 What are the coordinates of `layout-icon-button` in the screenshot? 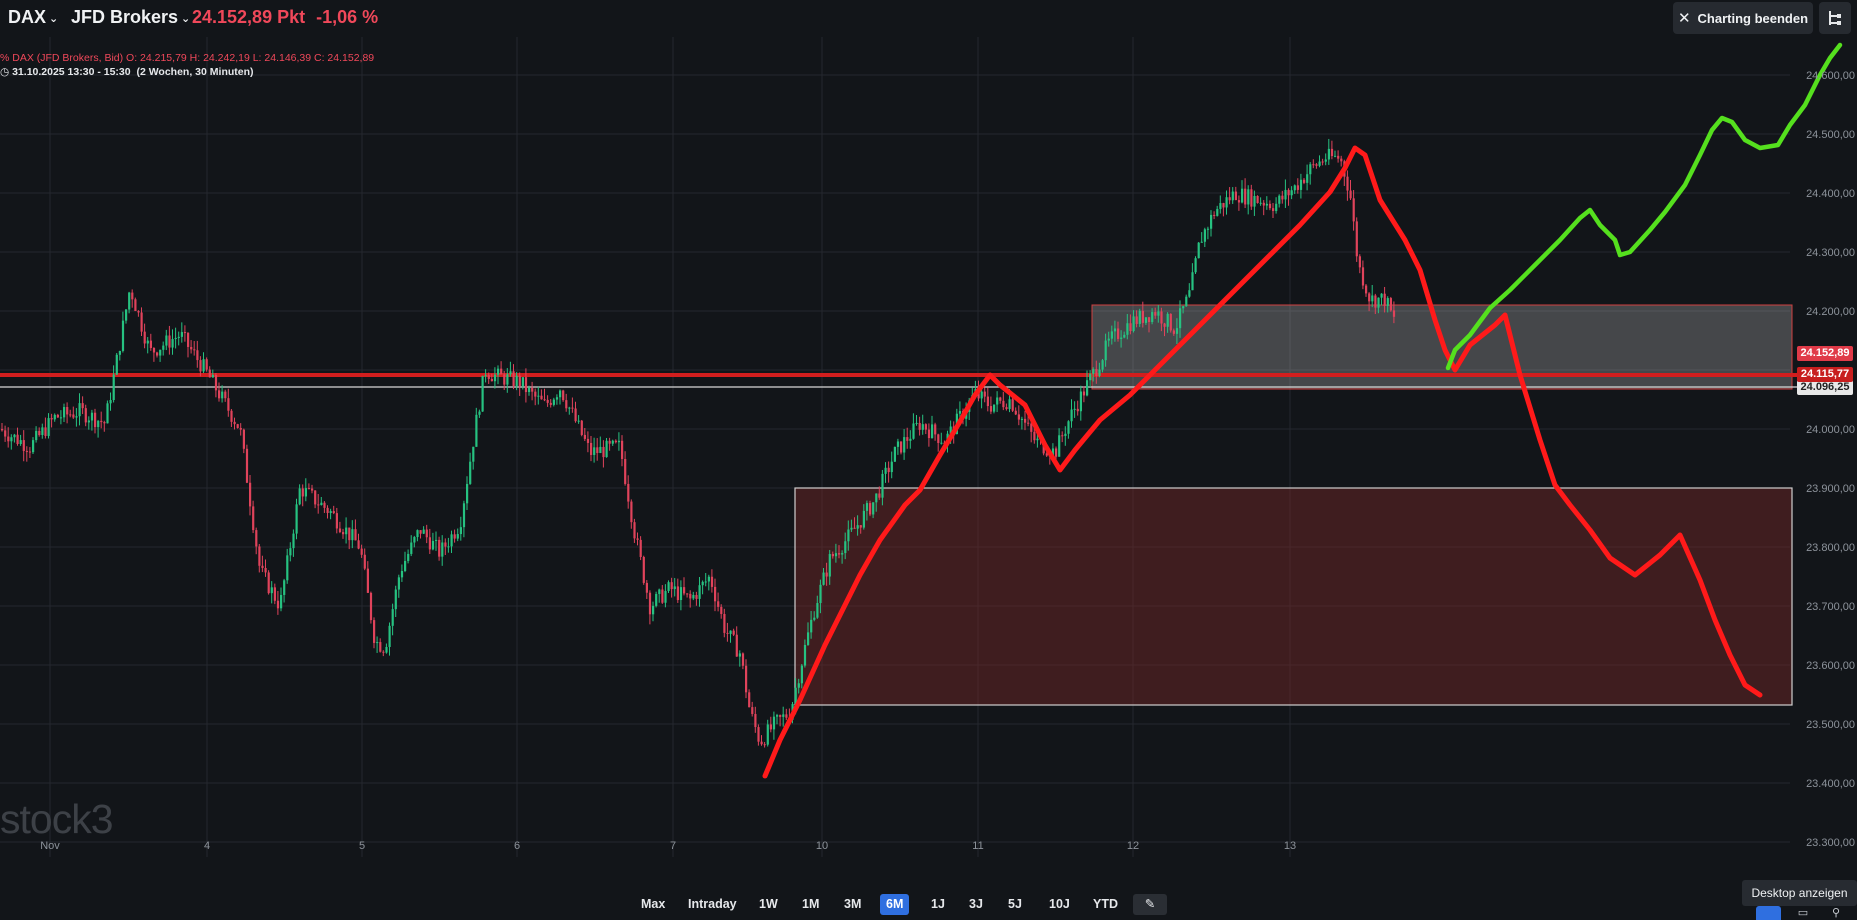 It's located at (1835, 18).